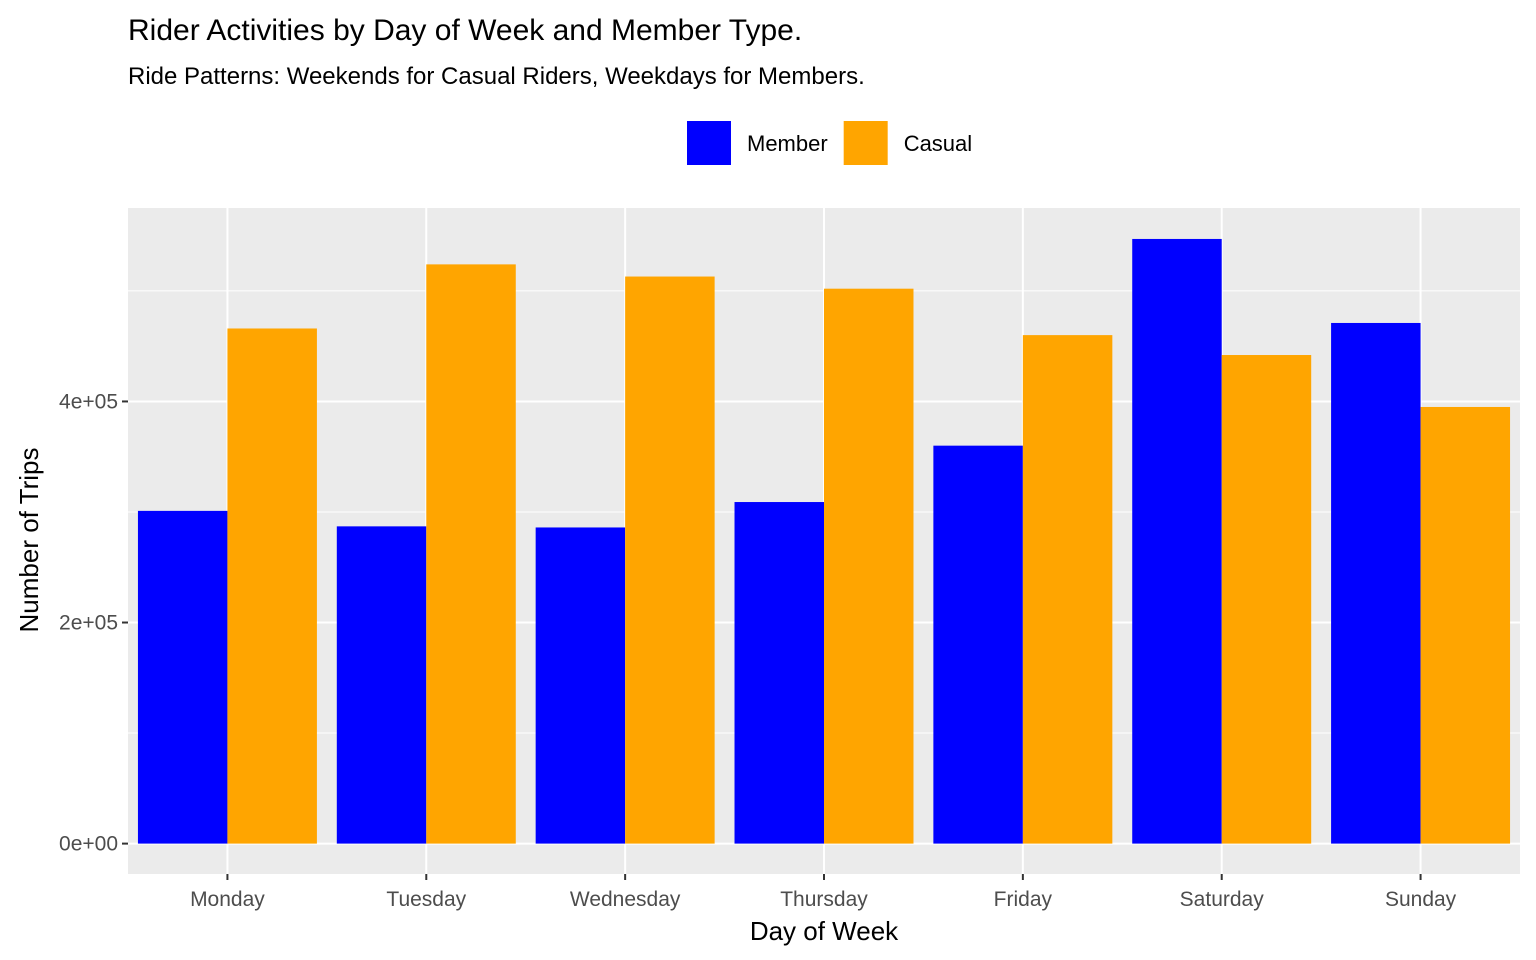 This screenshot has width=1536, height=960. Describe the element at coordinates (670, 560) in the screenshot. I see `bar-casual-wednesday` at that location.